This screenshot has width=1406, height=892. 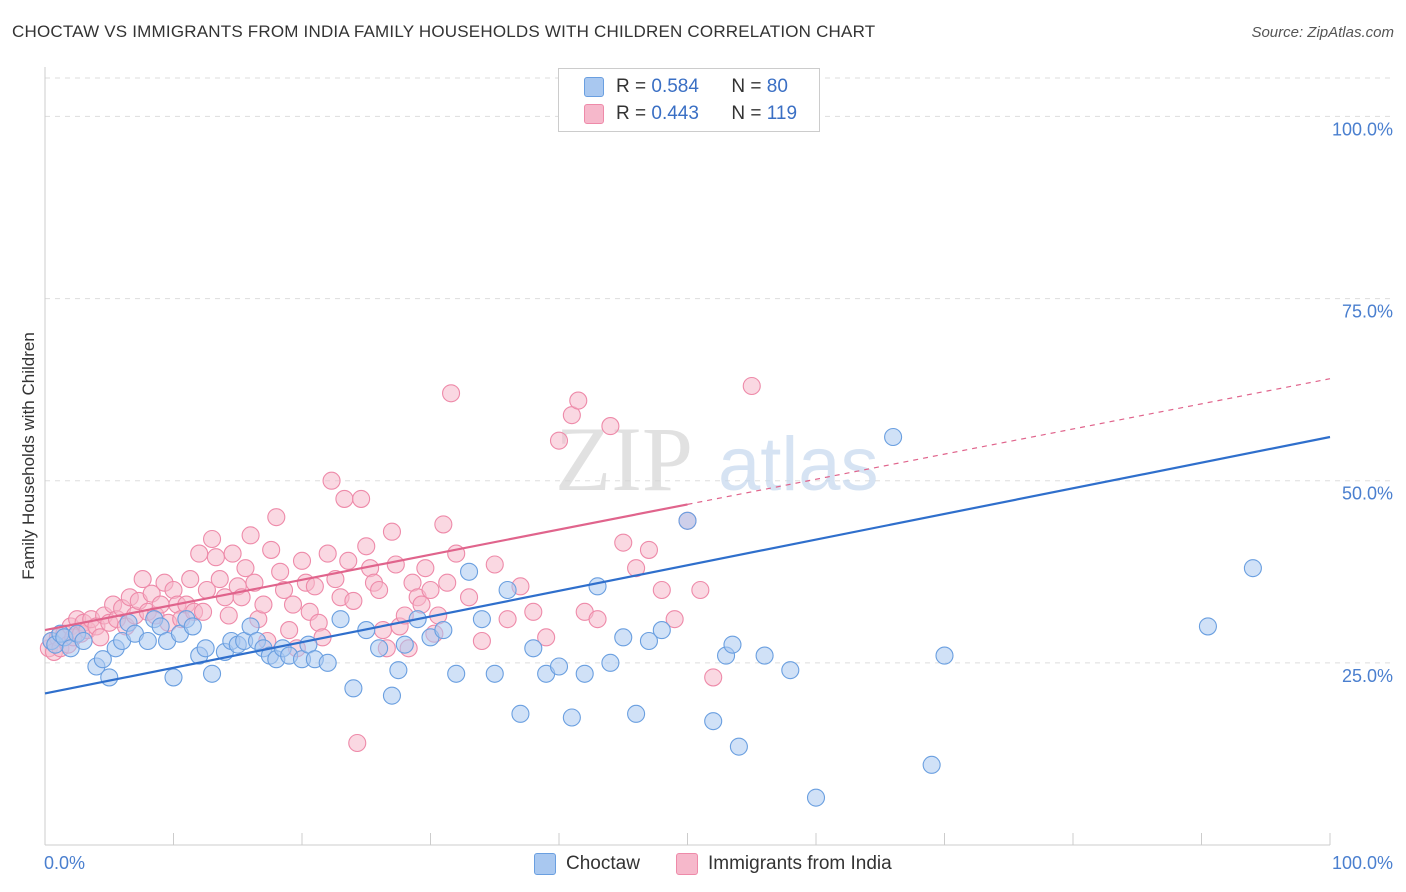 I want to click on legend-row-india: R = 0.443 N = 119, so click(x=690, y=114).